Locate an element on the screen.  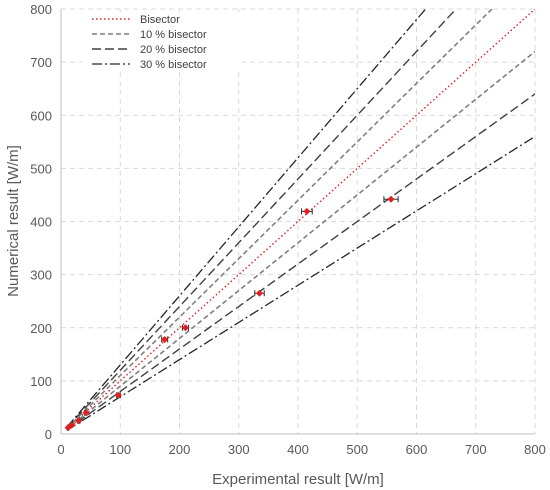
legend-label: 20 % bisector is located at coordinates (173, 50).